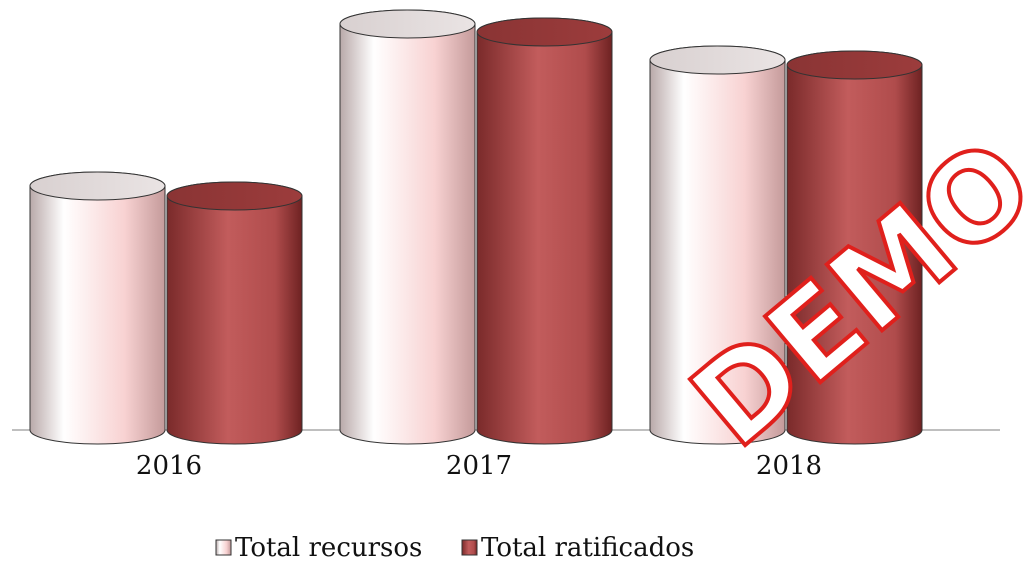 This screenshot has width=1023, height=562. Describe the element at coordinates (169, 466) in the screenshot. I see `x-tick-label: 2016` at that location.